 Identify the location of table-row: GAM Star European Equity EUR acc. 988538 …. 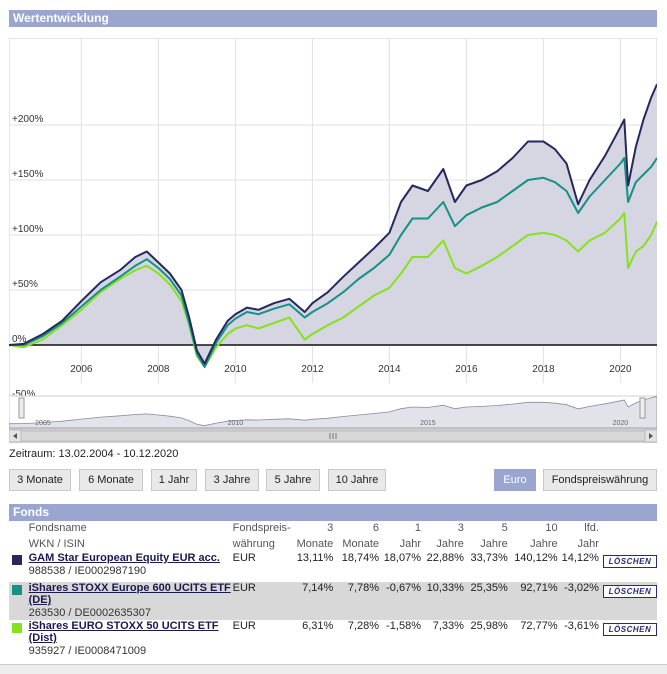
(333, 567).